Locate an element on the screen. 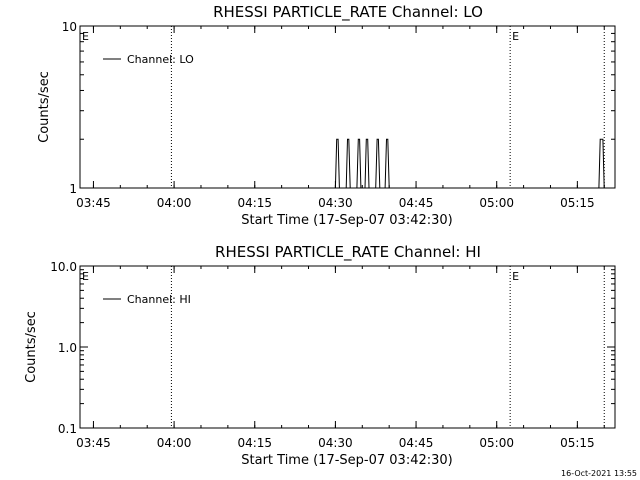 This screenshot has height=480, width=640. panel-hi-y-axis-label: Counts/sec is located at coordinates (31, 347).